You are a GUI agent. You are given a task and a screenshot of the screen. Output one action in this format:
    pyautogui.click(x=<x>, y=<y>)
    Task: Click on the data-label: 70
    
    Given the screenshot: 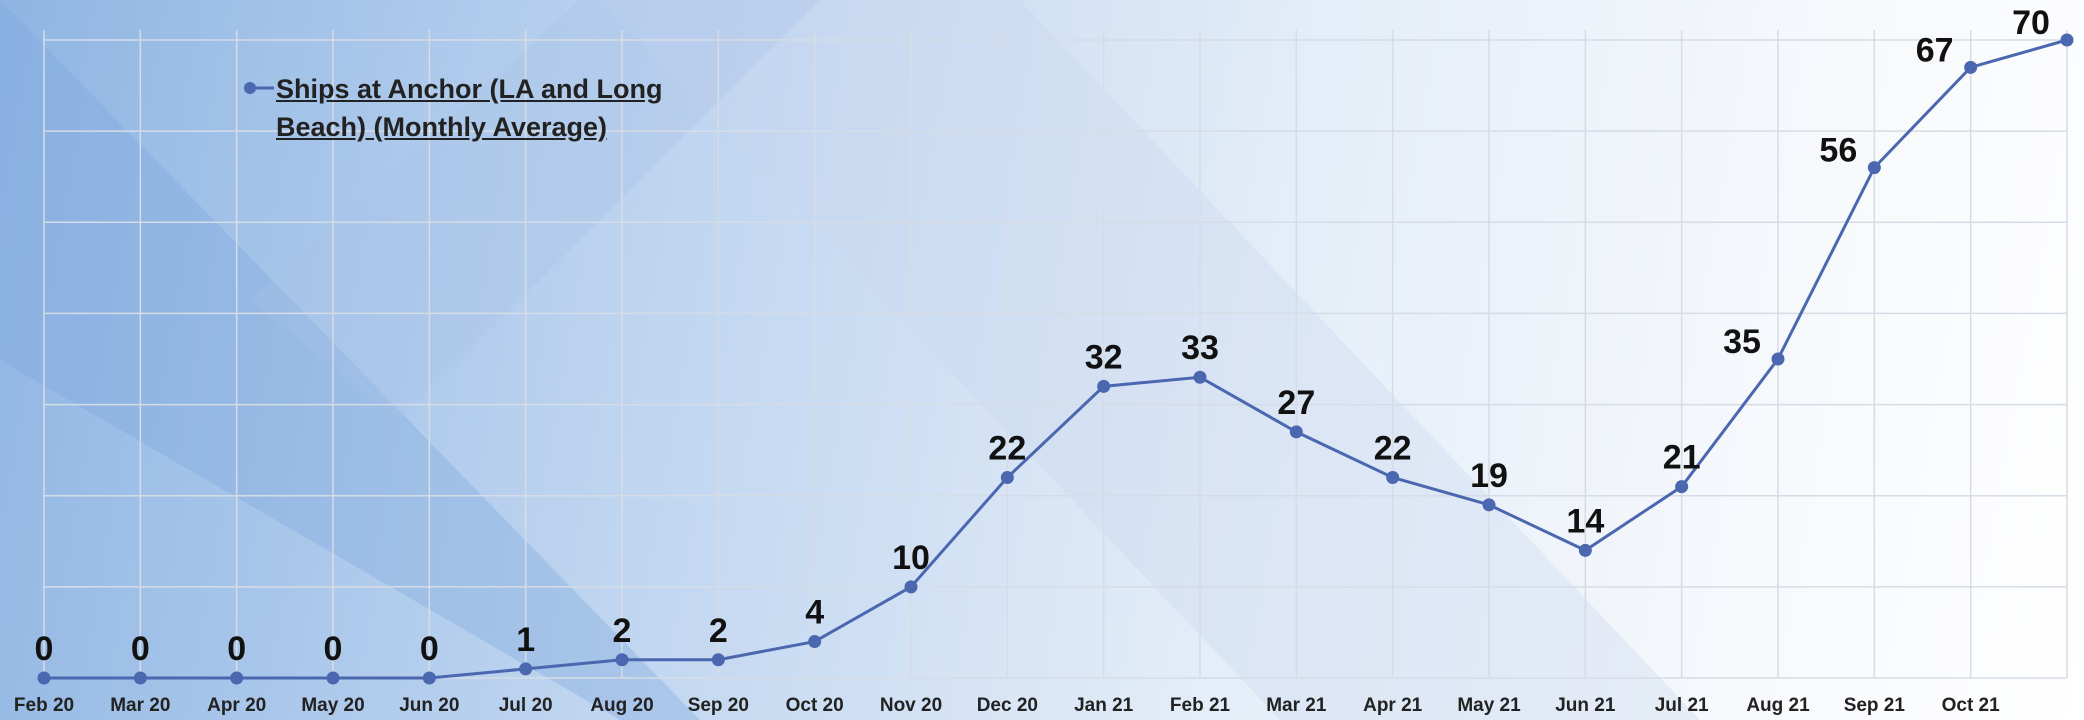 What is the action you would take?
    pyautogui.click(x=2031, y=23)
    